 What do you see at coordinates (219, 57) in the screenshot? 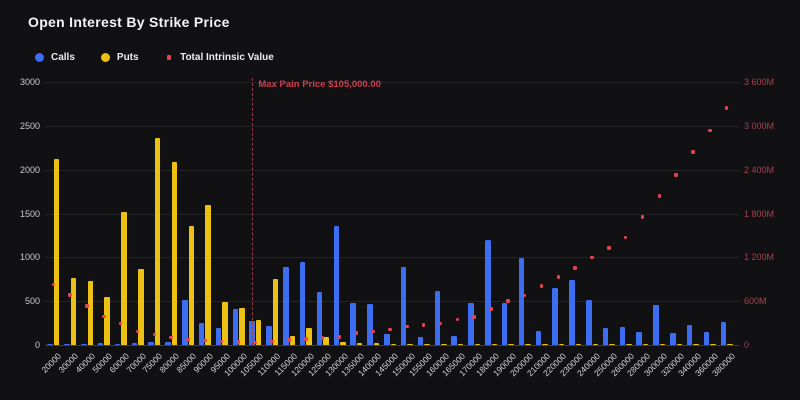
I see `legend-item-total-intrinsic-value: Total Intrinsic Value` at bounding box center [219, 57].